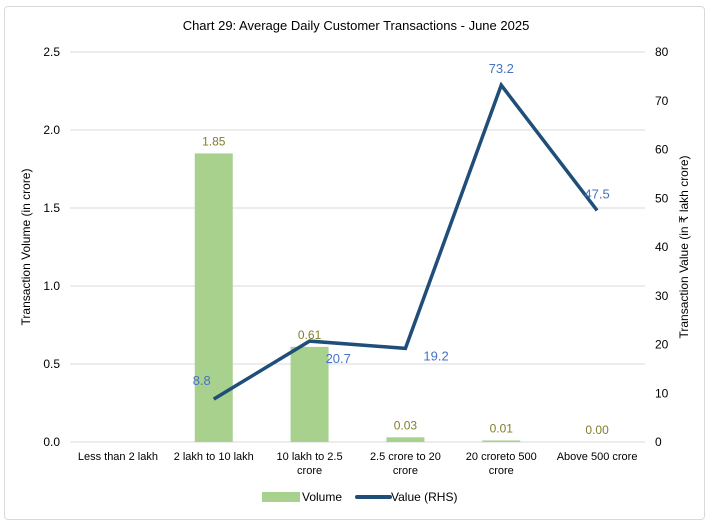 This screenshot has height=525, width=711. What do you see at coordinates (662, 393) in the screenshot?
I see `y2-tick-label: 10` at bounding box center [662, 393].